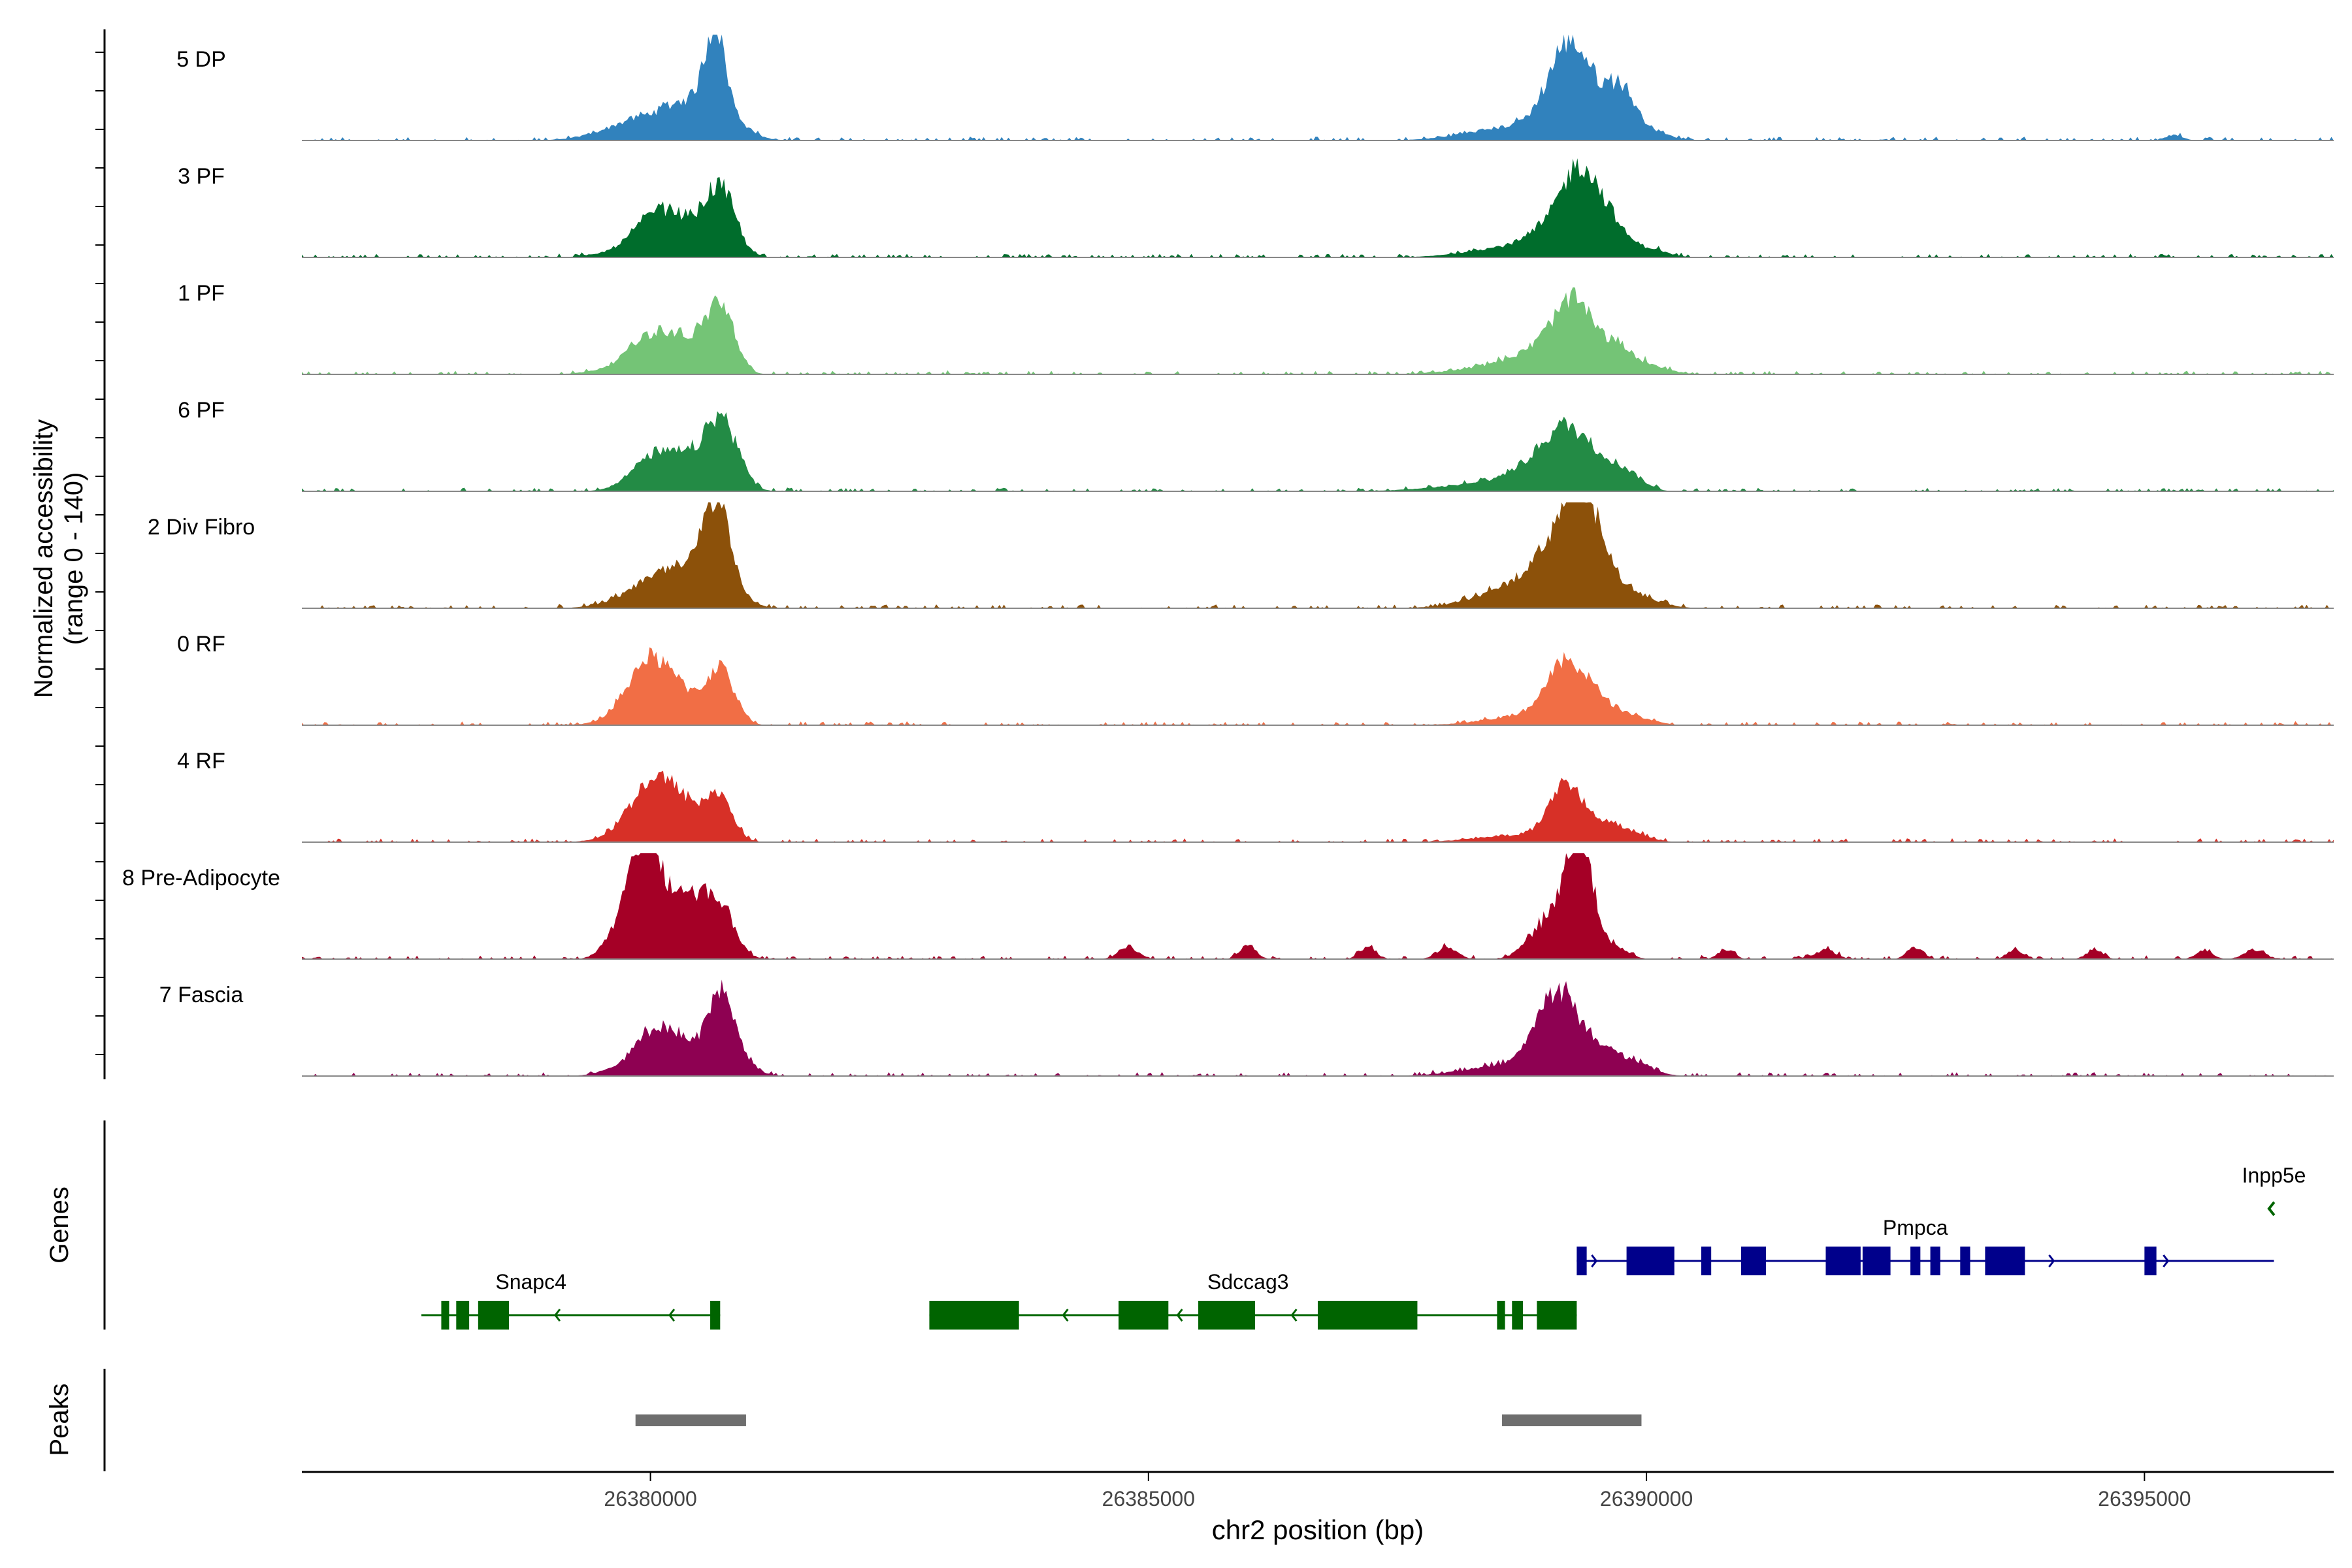 This screenshot has height=1568, width=2352. Describe the element at coordinates (201, 644) in the screenshot. I see `track-label: 0 RF` at that location.